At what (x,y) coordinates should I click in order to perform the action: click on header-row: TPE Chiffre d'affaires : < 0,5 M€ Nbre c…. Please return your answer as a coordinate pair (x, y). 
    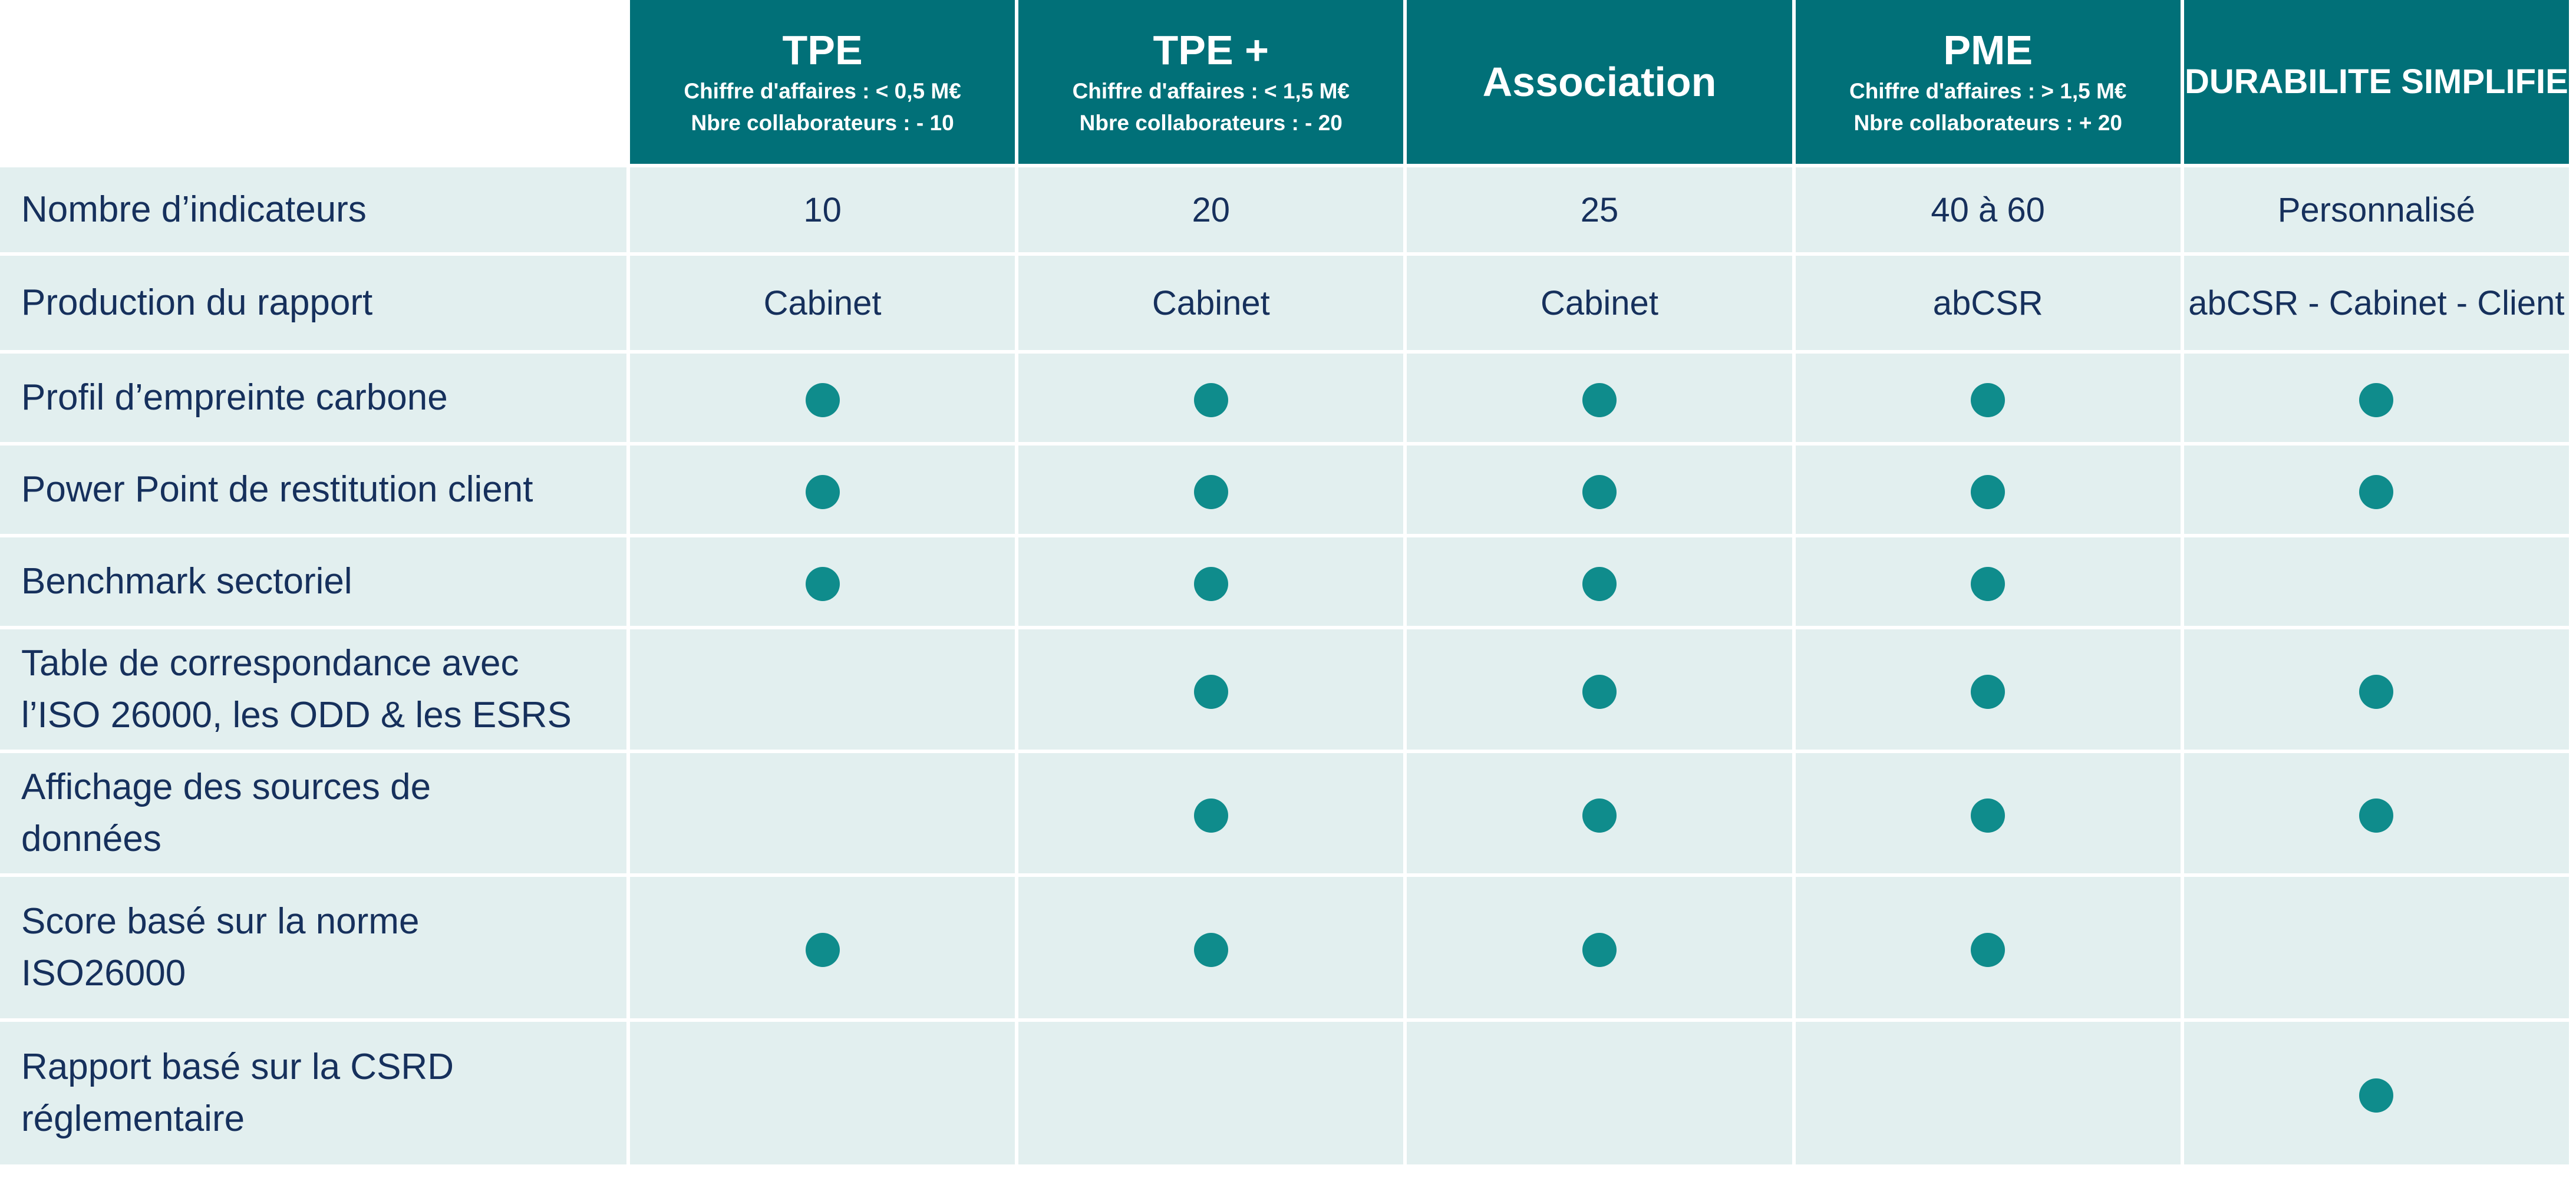
    Looking at the image, I should click on (1285, 82).